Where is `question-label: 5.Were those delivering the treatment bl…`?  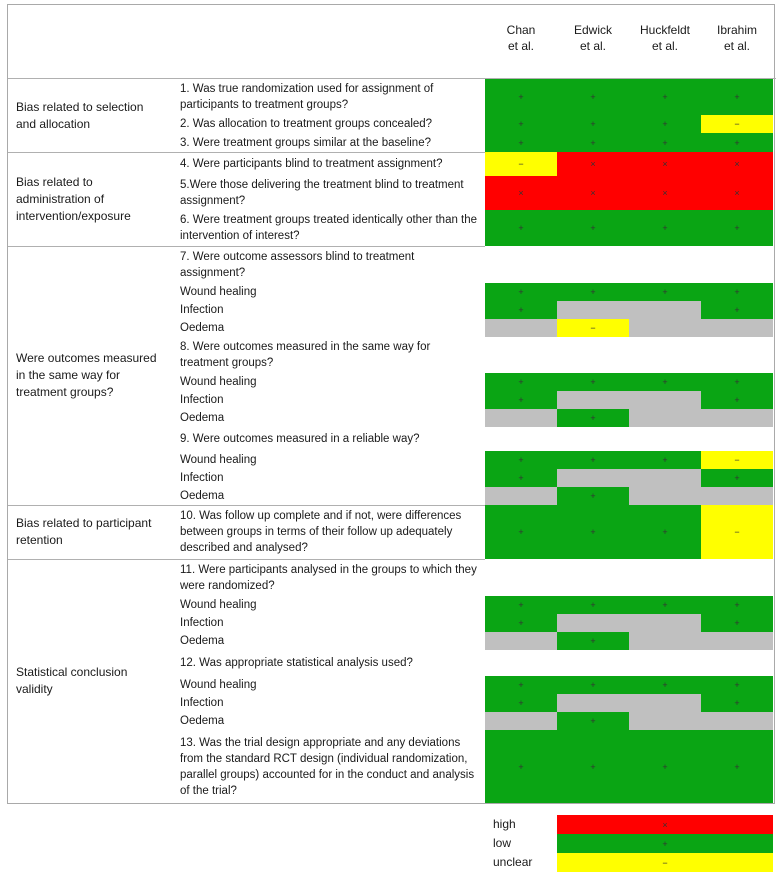
question-label: 5.Were those delivering the treatment bl… is located at coordinates (330, 193).